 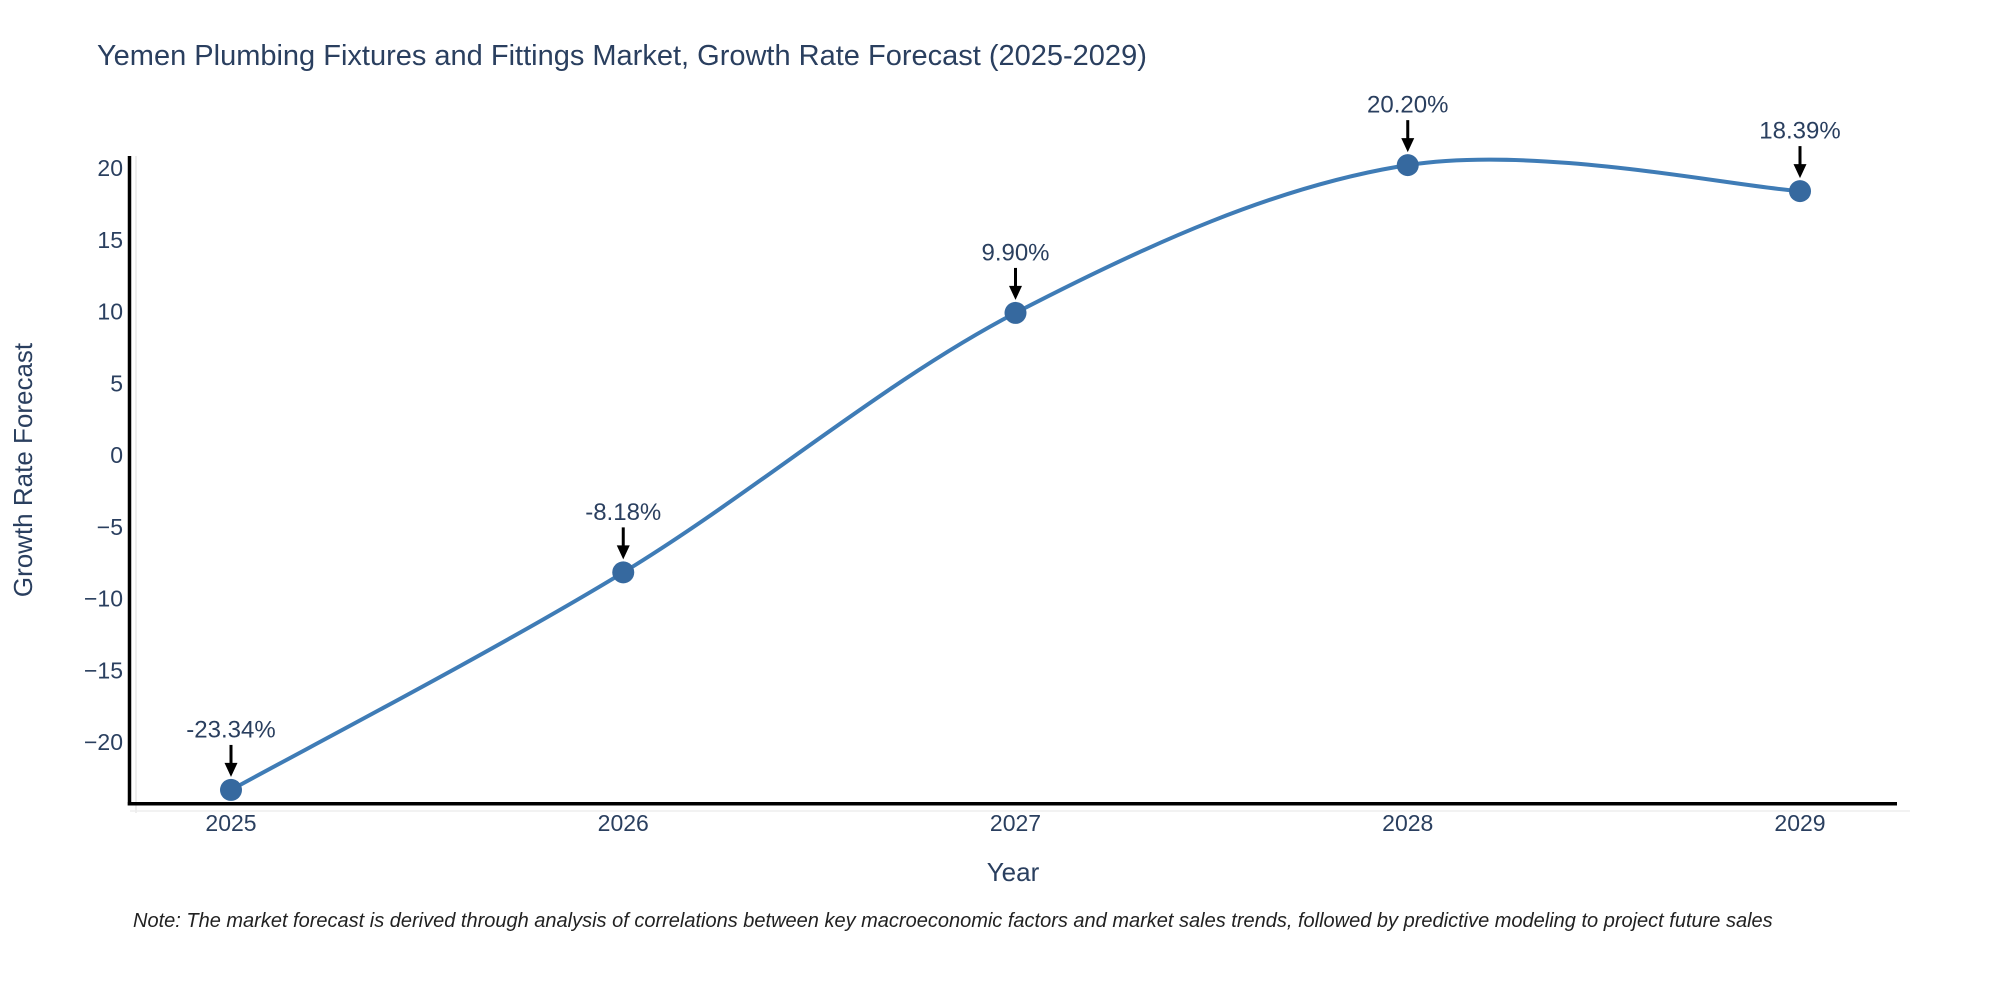 I want to click on x-tick-label: 2025, so click(x=230, y=823).